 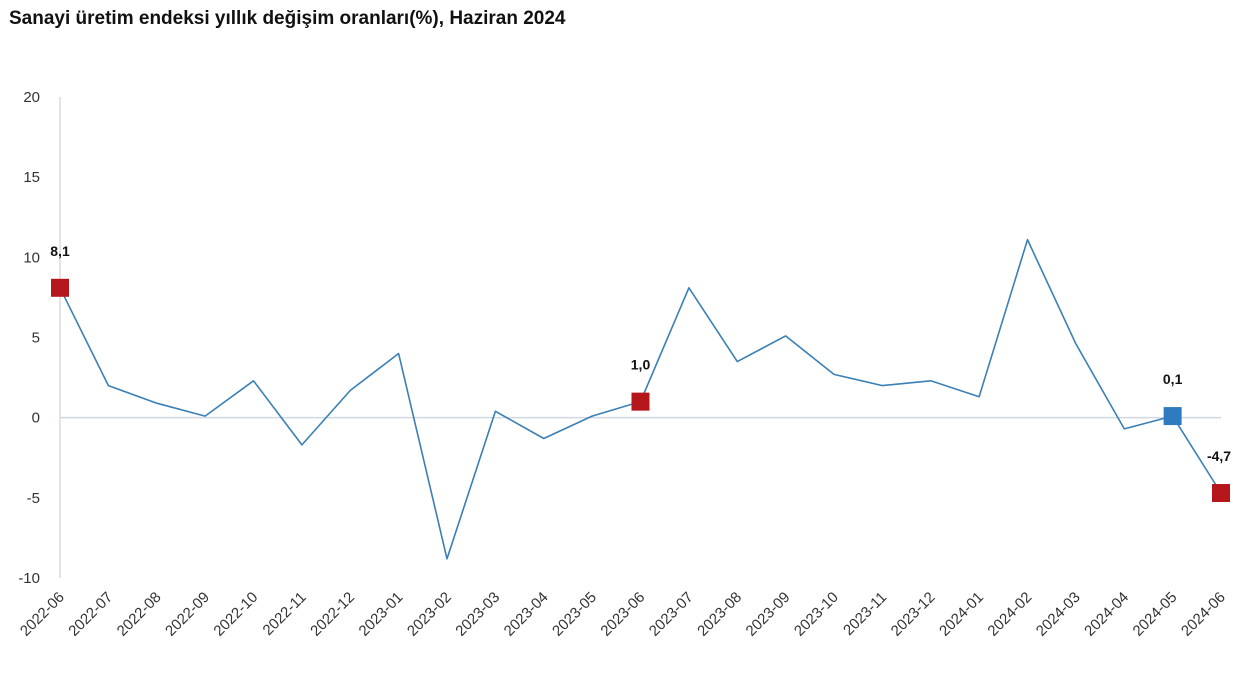 I want to click on y-tick-label: 0, so click(x=36, y=418).